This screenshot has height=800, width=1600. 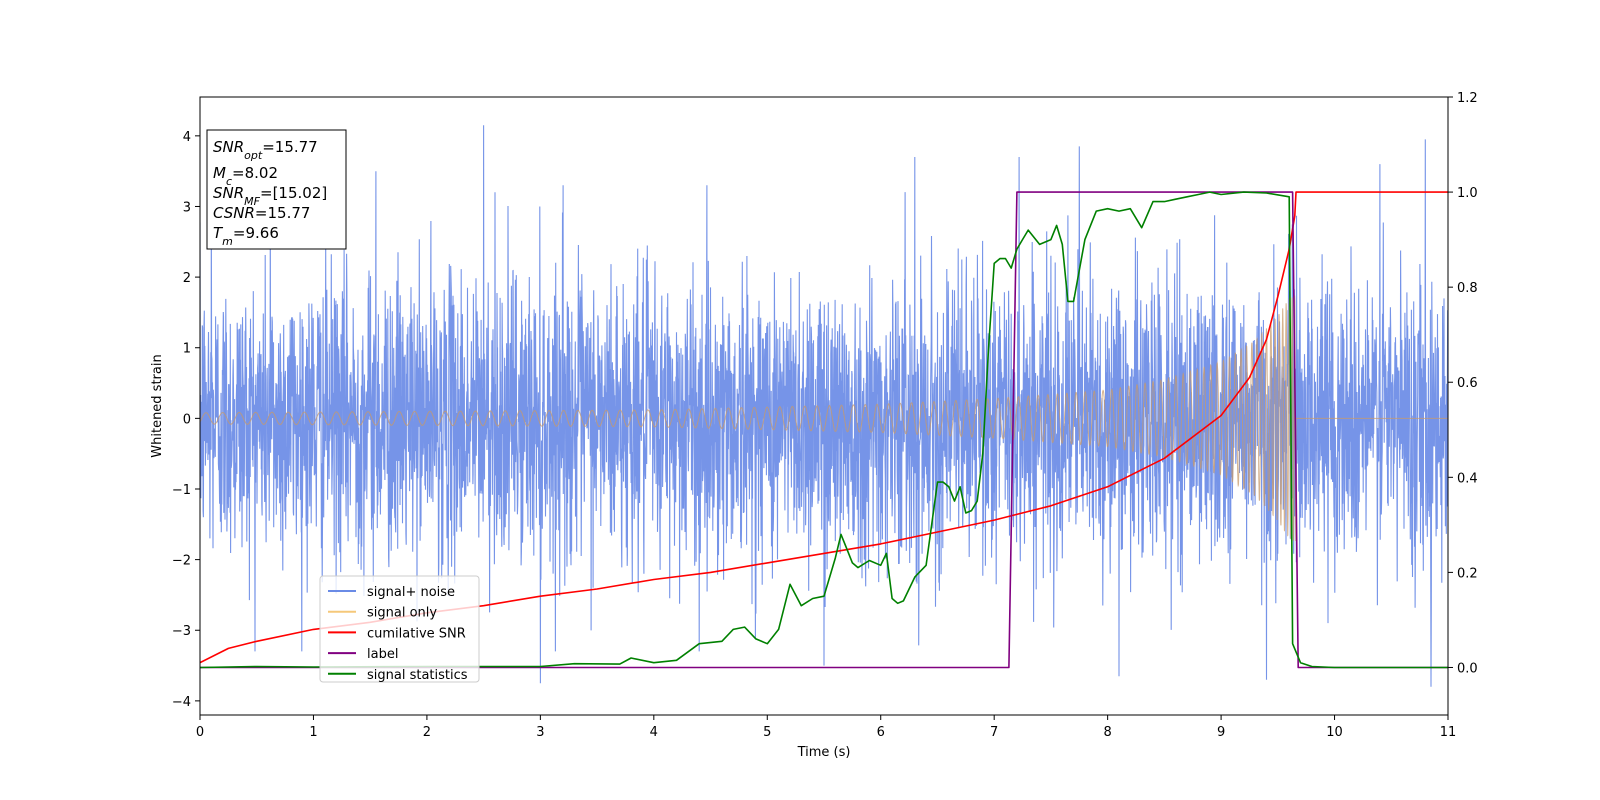 I want to click on legend-label: cumilative SNR, so click(x=416, y=633).